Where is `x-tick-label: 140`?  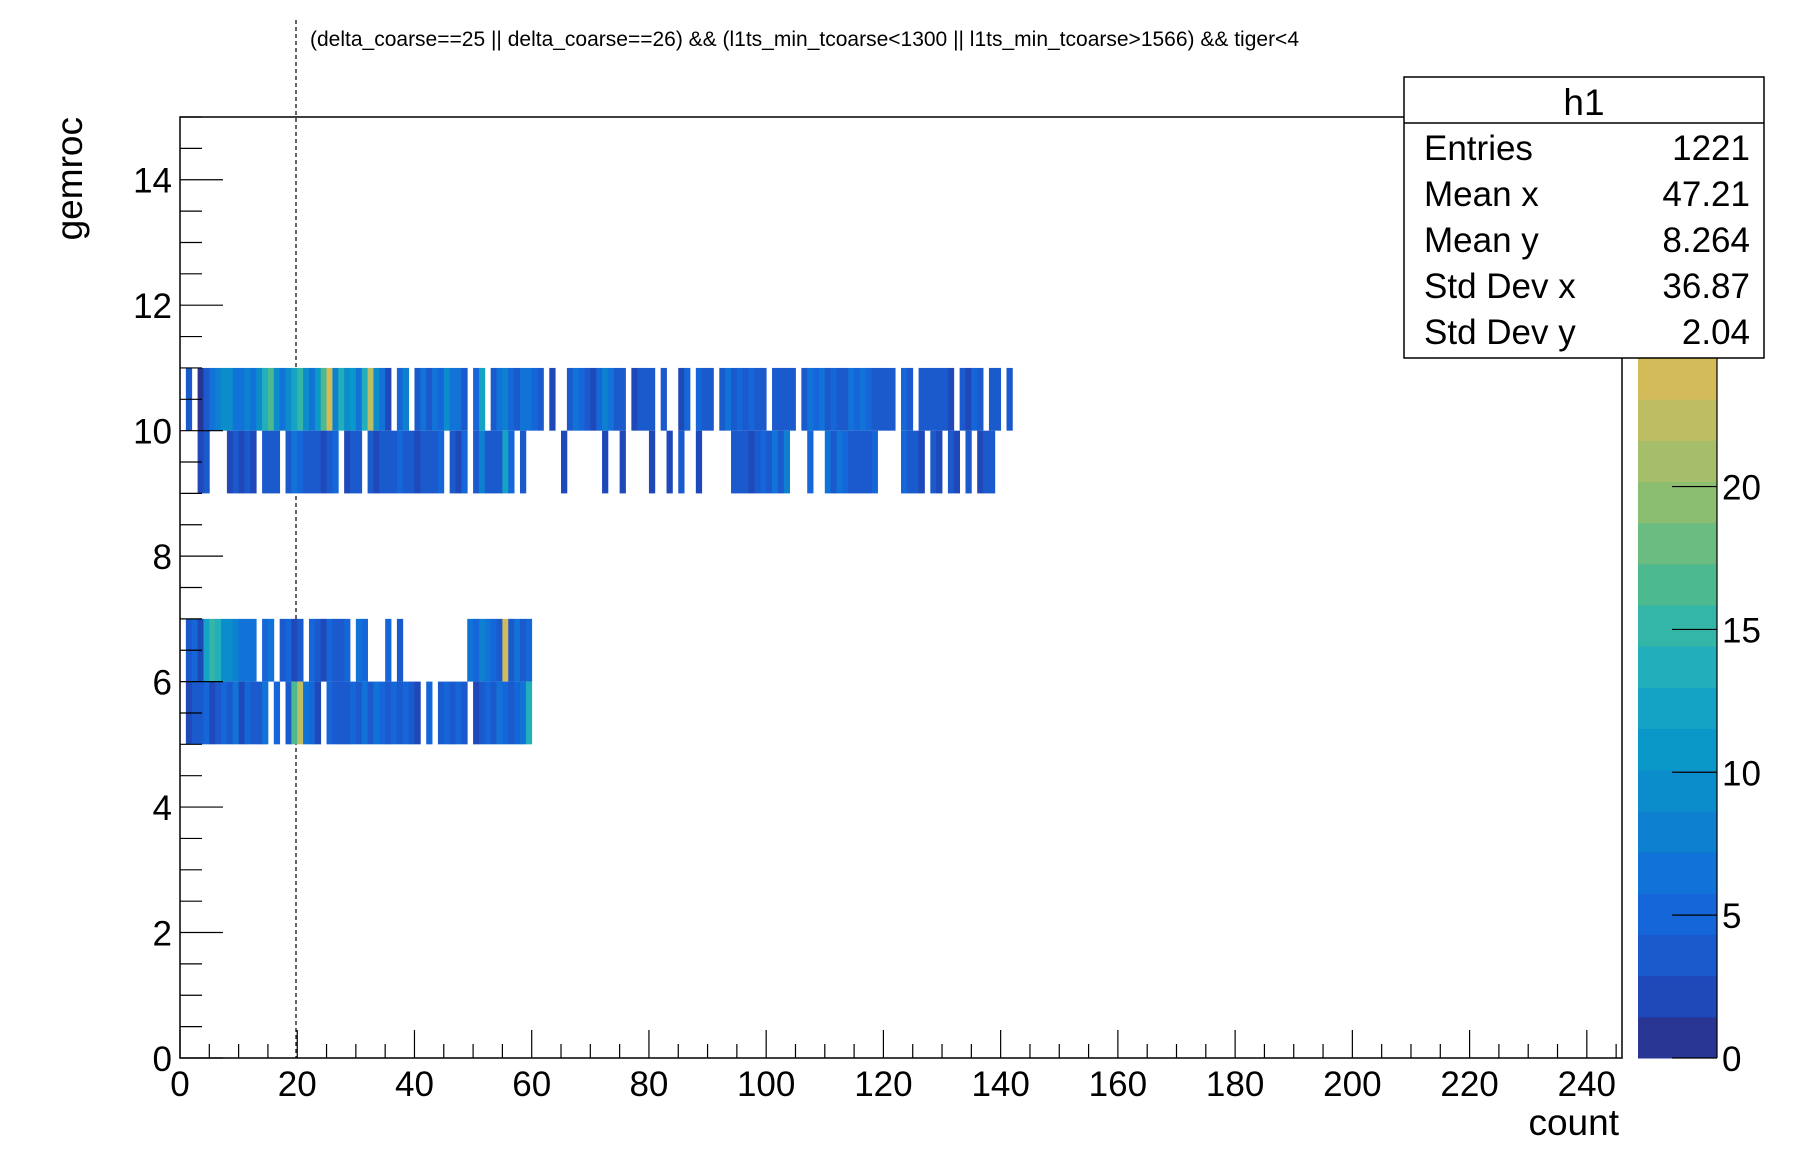 x-tick-label: 140 is located at coordinates (1000, 1084).